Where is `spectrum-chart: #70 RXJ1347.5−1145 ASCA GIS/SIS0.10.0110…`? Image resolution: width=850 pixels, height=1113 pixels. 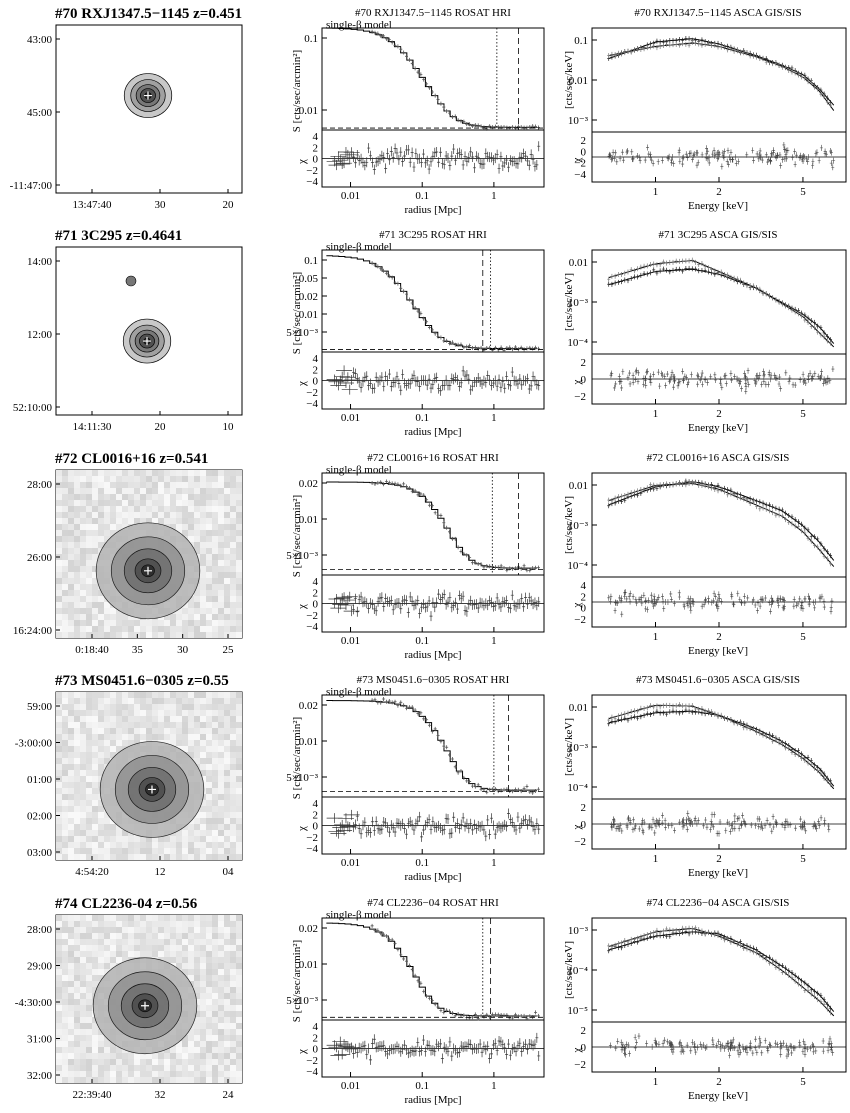
spectrum-chart: #70 RXJ1347.5−1145 ASCA GIS/SIS0.10.0110… is located at coordinates (705, 109).